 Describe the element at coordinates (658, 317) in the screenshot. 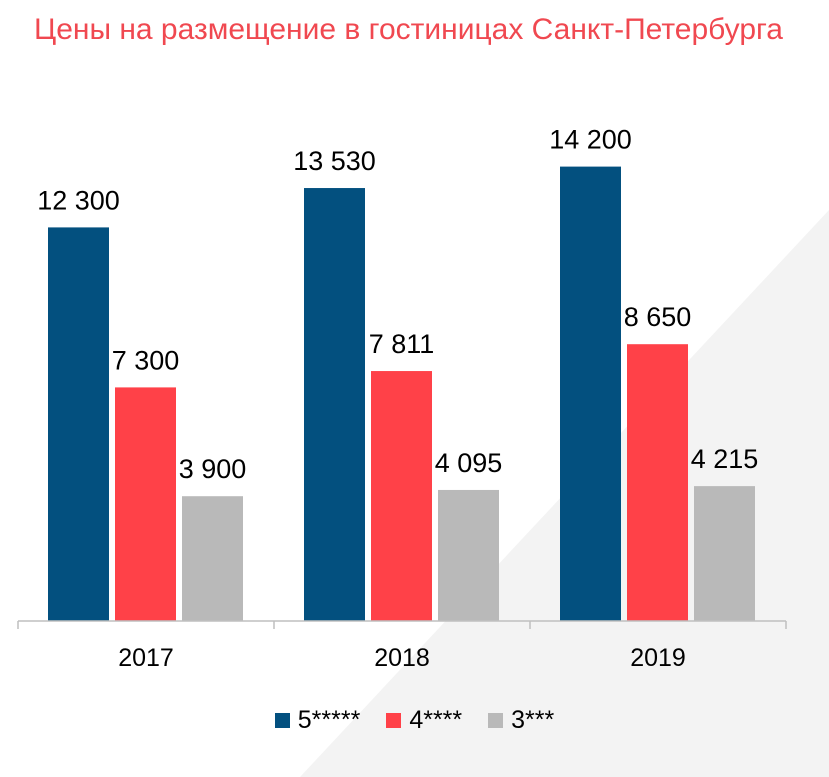

I see `data-label-2019-series-2: 8 650` at that location.